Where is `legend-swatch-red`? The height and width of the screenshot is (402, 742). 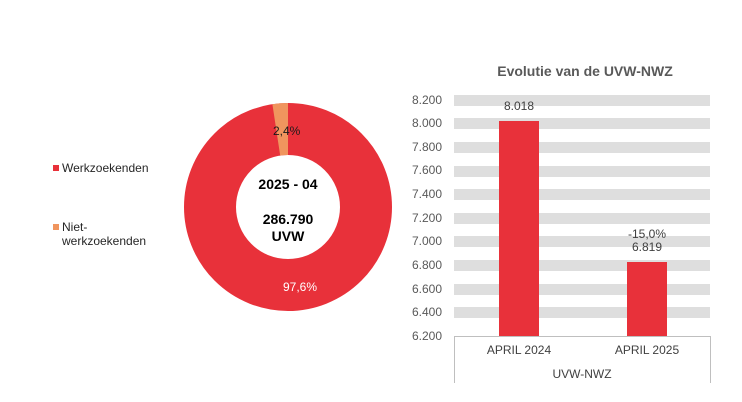 legend-swatch-red is located at coordinates (56, 168).